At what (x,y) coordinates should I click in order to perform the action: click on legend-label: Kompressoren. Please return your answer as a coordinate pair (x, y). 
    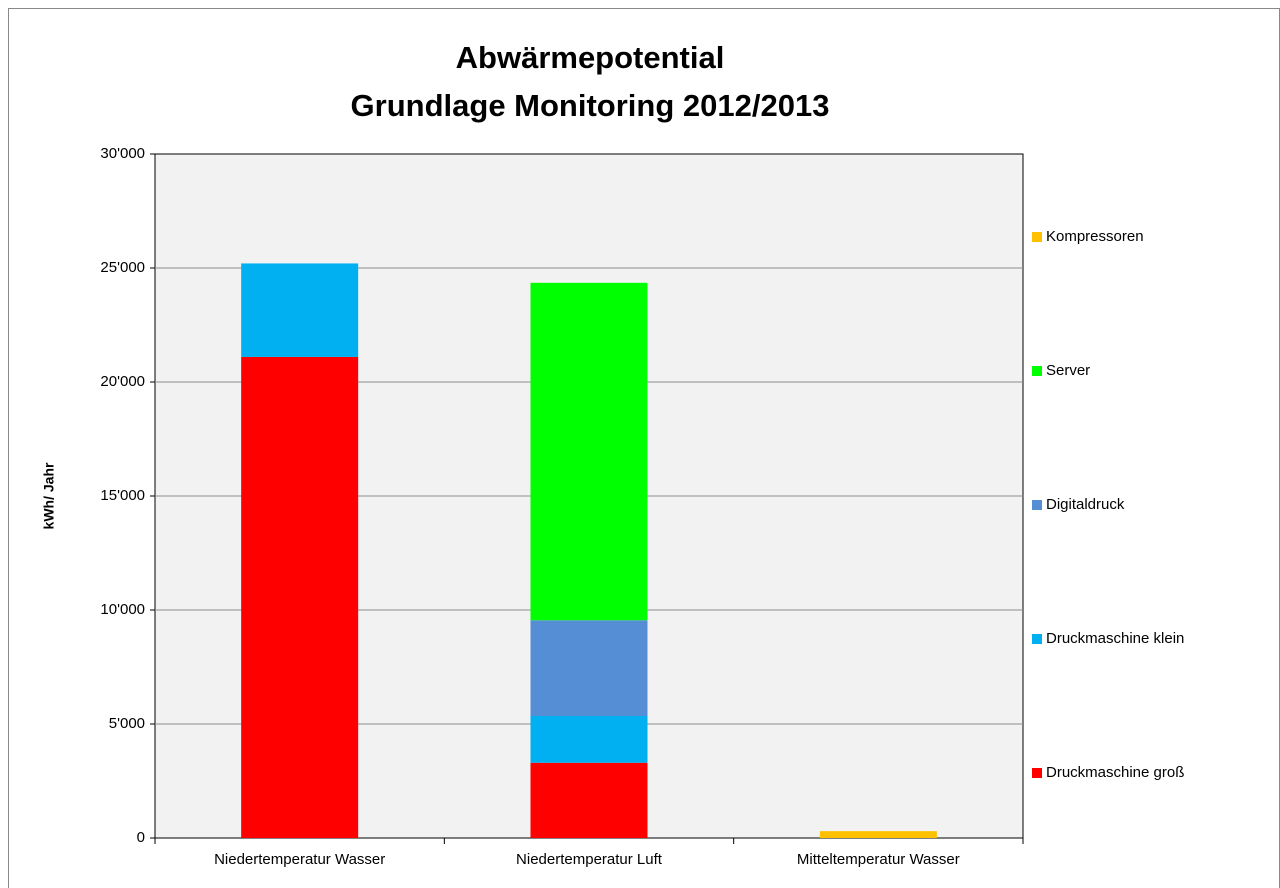
    Looking at the image, I should click on (1095, 236).